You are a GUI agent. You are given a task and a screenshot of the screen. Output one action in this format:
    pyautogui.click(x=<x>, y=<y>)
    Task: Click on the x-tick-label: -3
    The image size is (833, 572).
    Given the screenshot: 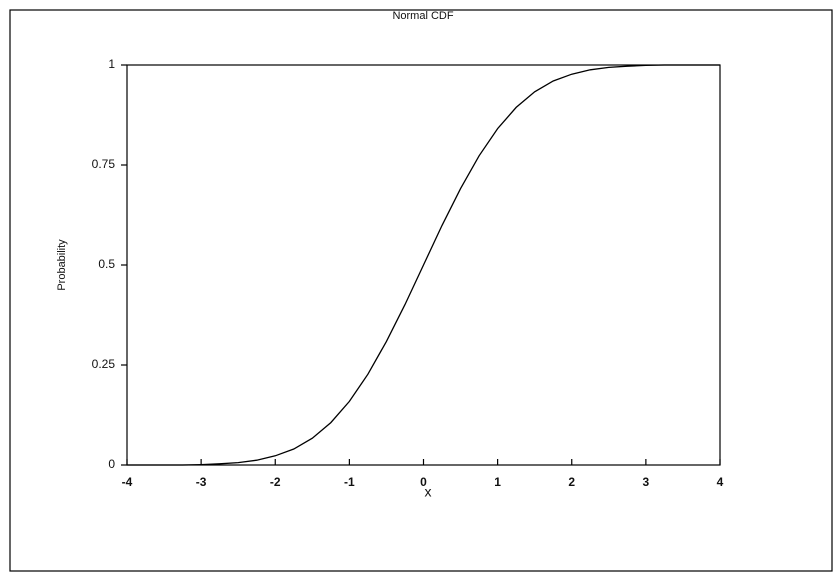 What is the action you would take?
    pyautogui.click(x=201, y=482)
    